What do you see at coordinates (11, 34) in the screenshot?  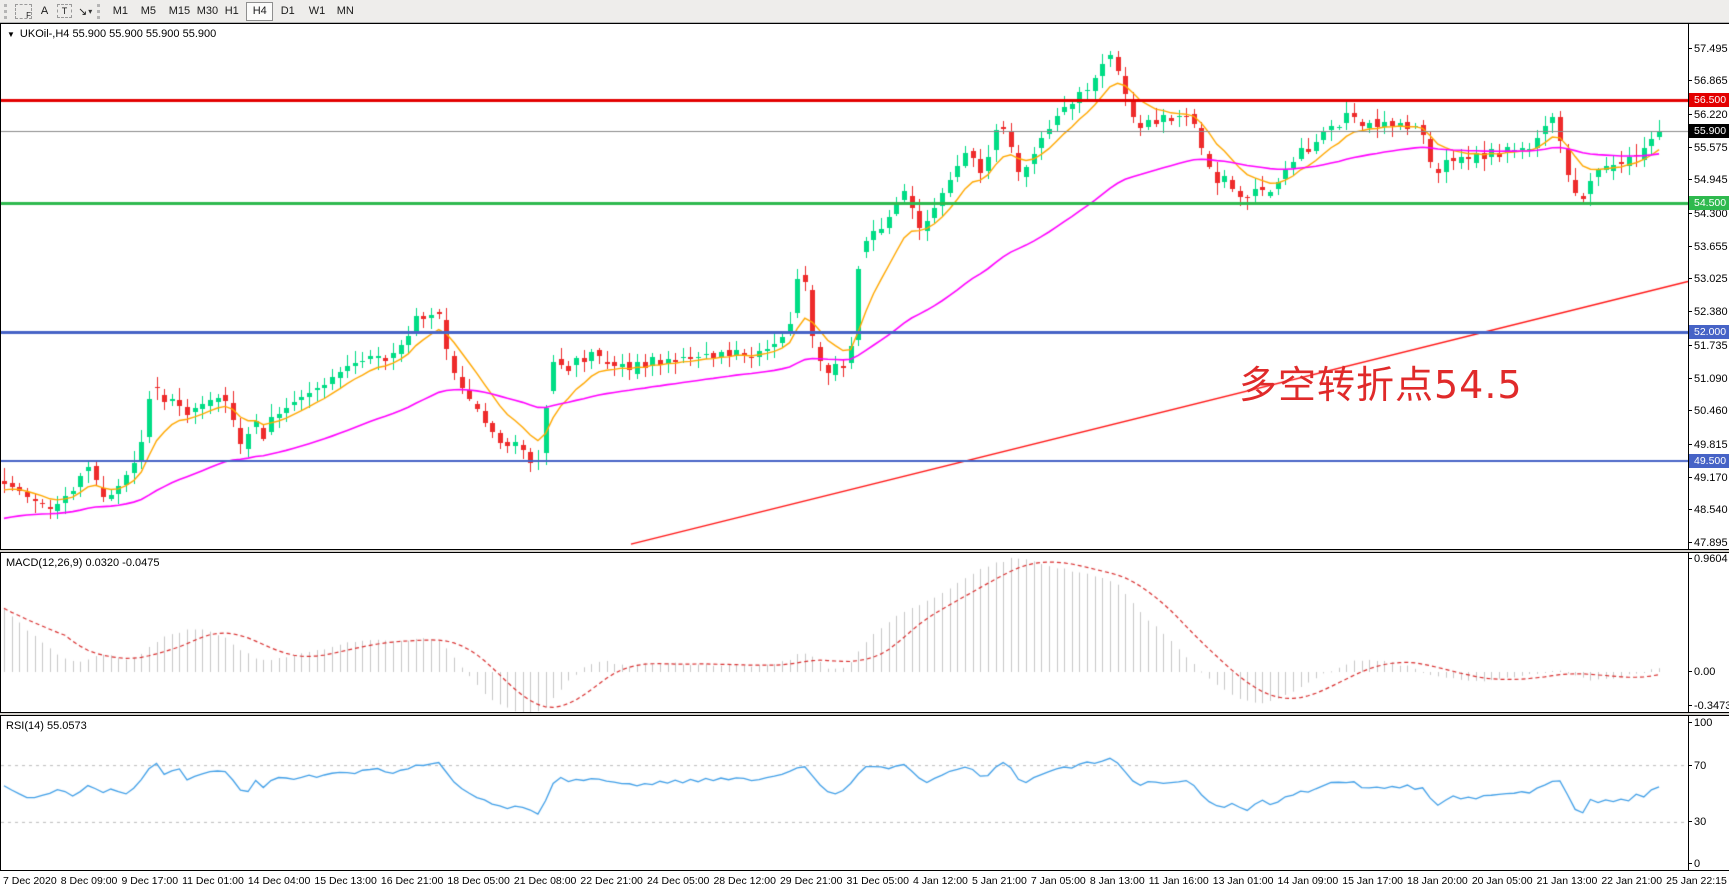 I see `chart-dropdown-arrow-icon: ▼` at bounding box center [11, 34].